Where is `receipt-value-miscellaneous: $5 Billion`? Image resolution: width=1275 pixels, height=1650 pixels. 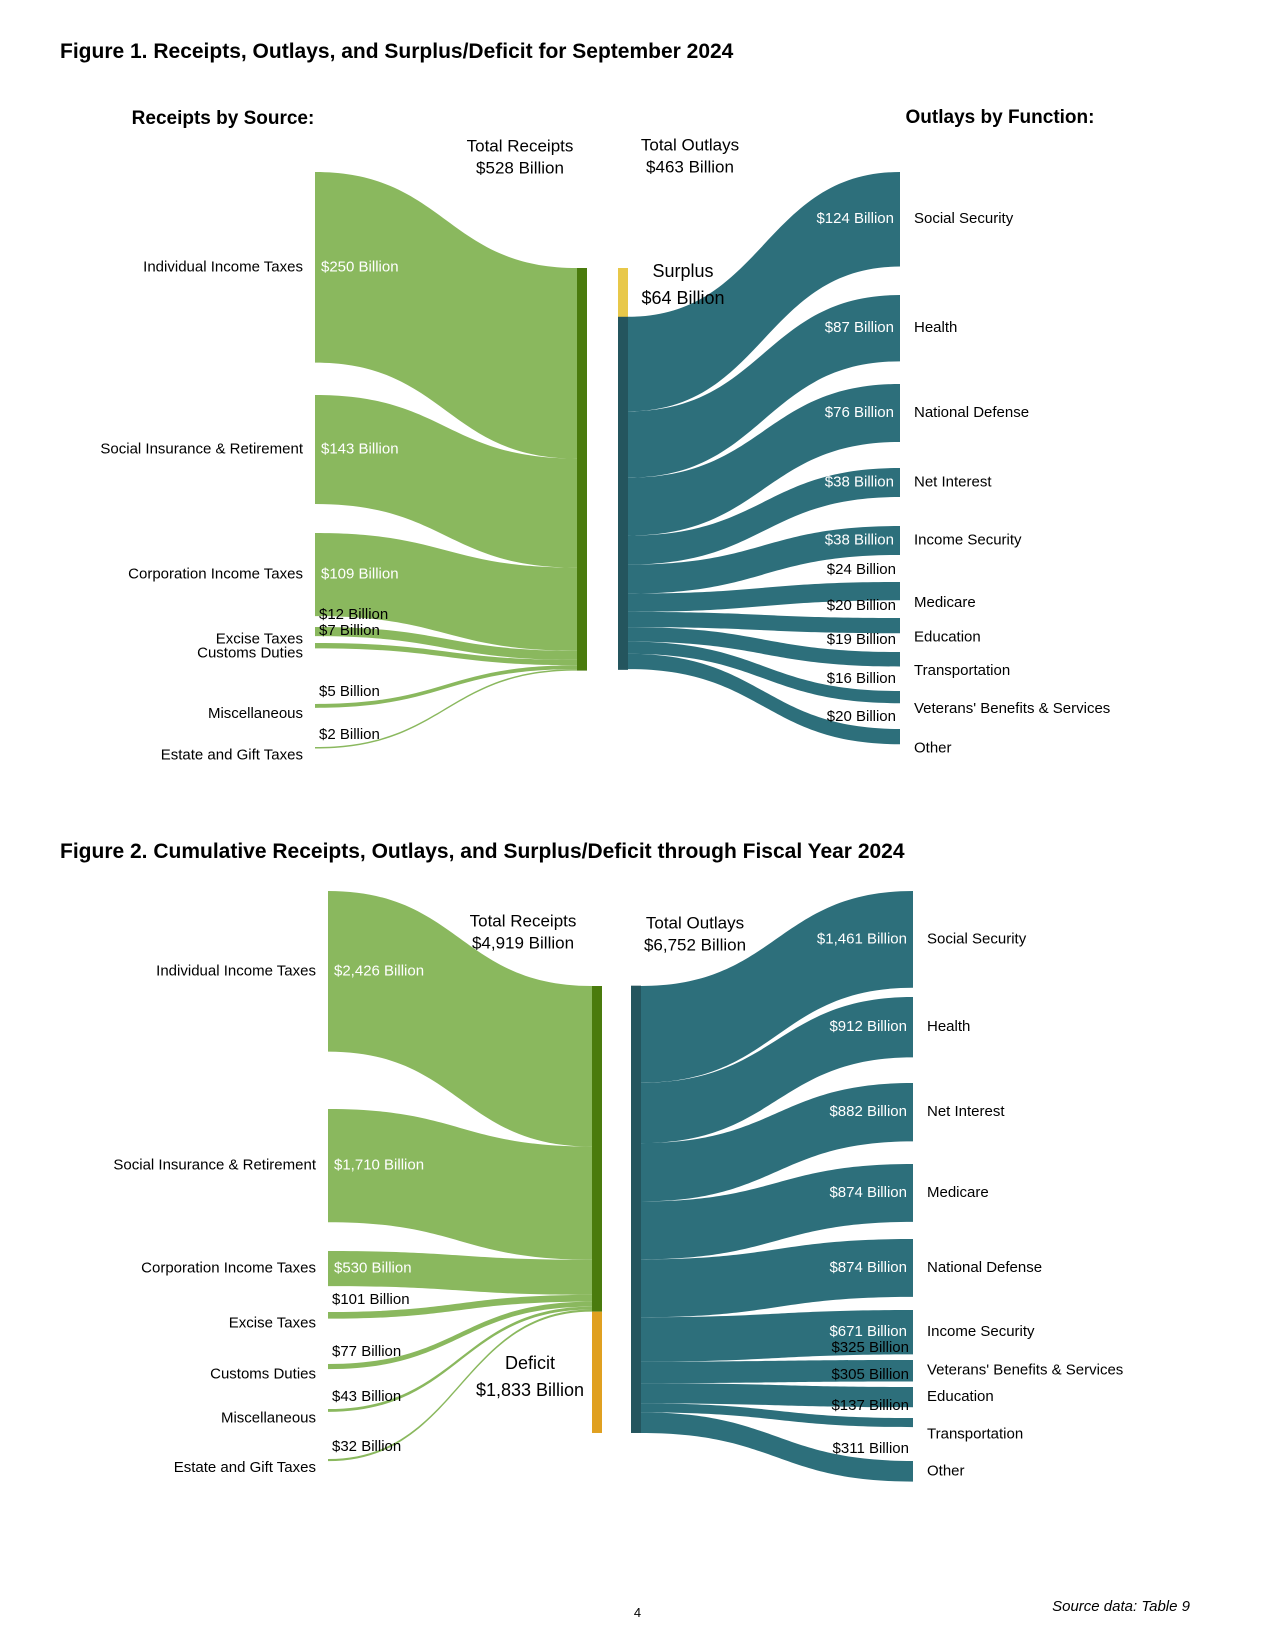 receipt-value-miscellaneous: $5 Billion is located at coordinates (349, 691).